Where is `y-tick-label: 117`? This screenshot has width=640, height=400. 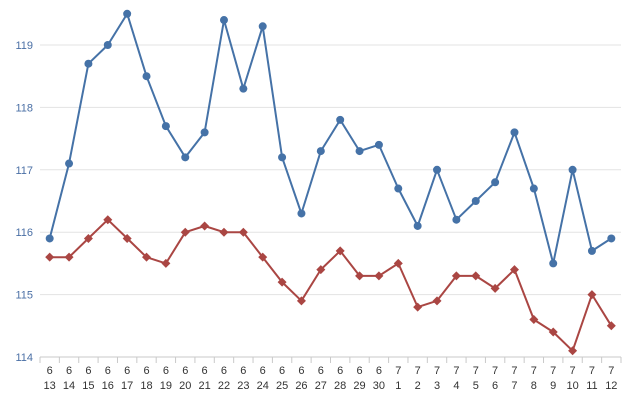
y-tick-label: 117 is located at coordinates (24, 171).